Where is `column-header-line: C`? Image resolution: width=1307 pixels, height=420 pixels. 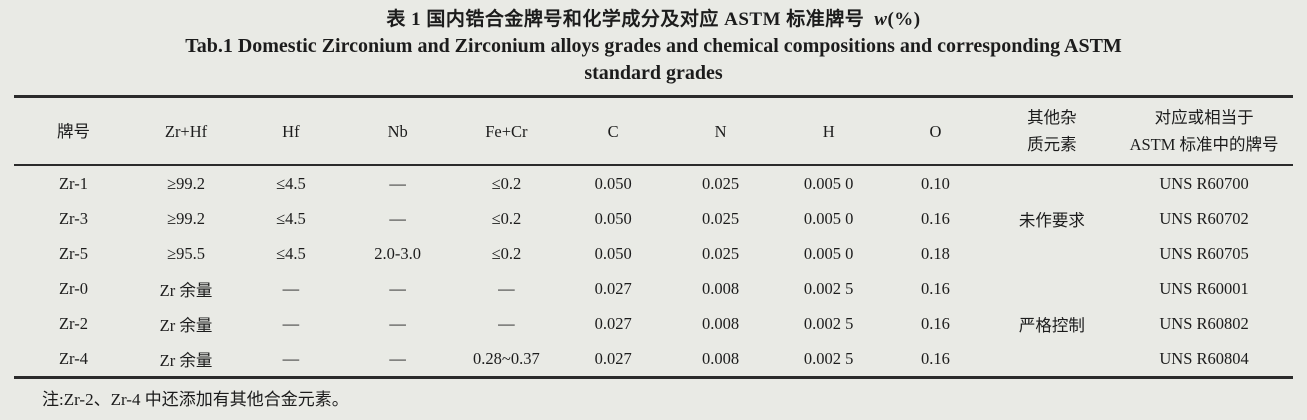
column-header-line: C is located at coordinates (613, 131).